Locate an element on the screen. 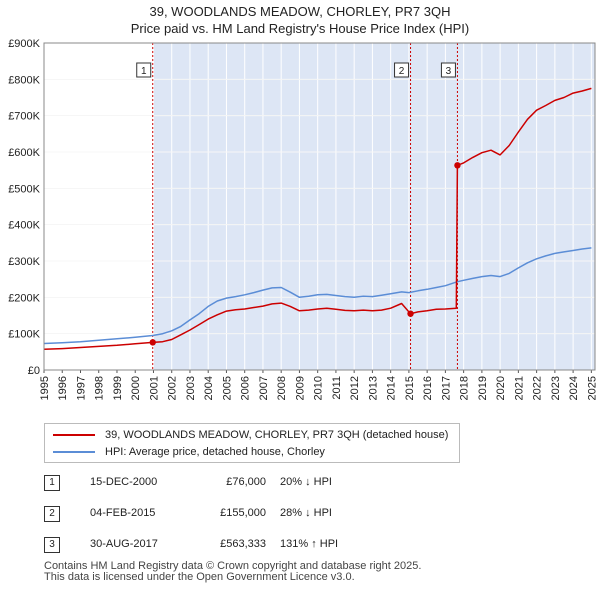  transaction-number: 3 is located at coordinates (52, 545).